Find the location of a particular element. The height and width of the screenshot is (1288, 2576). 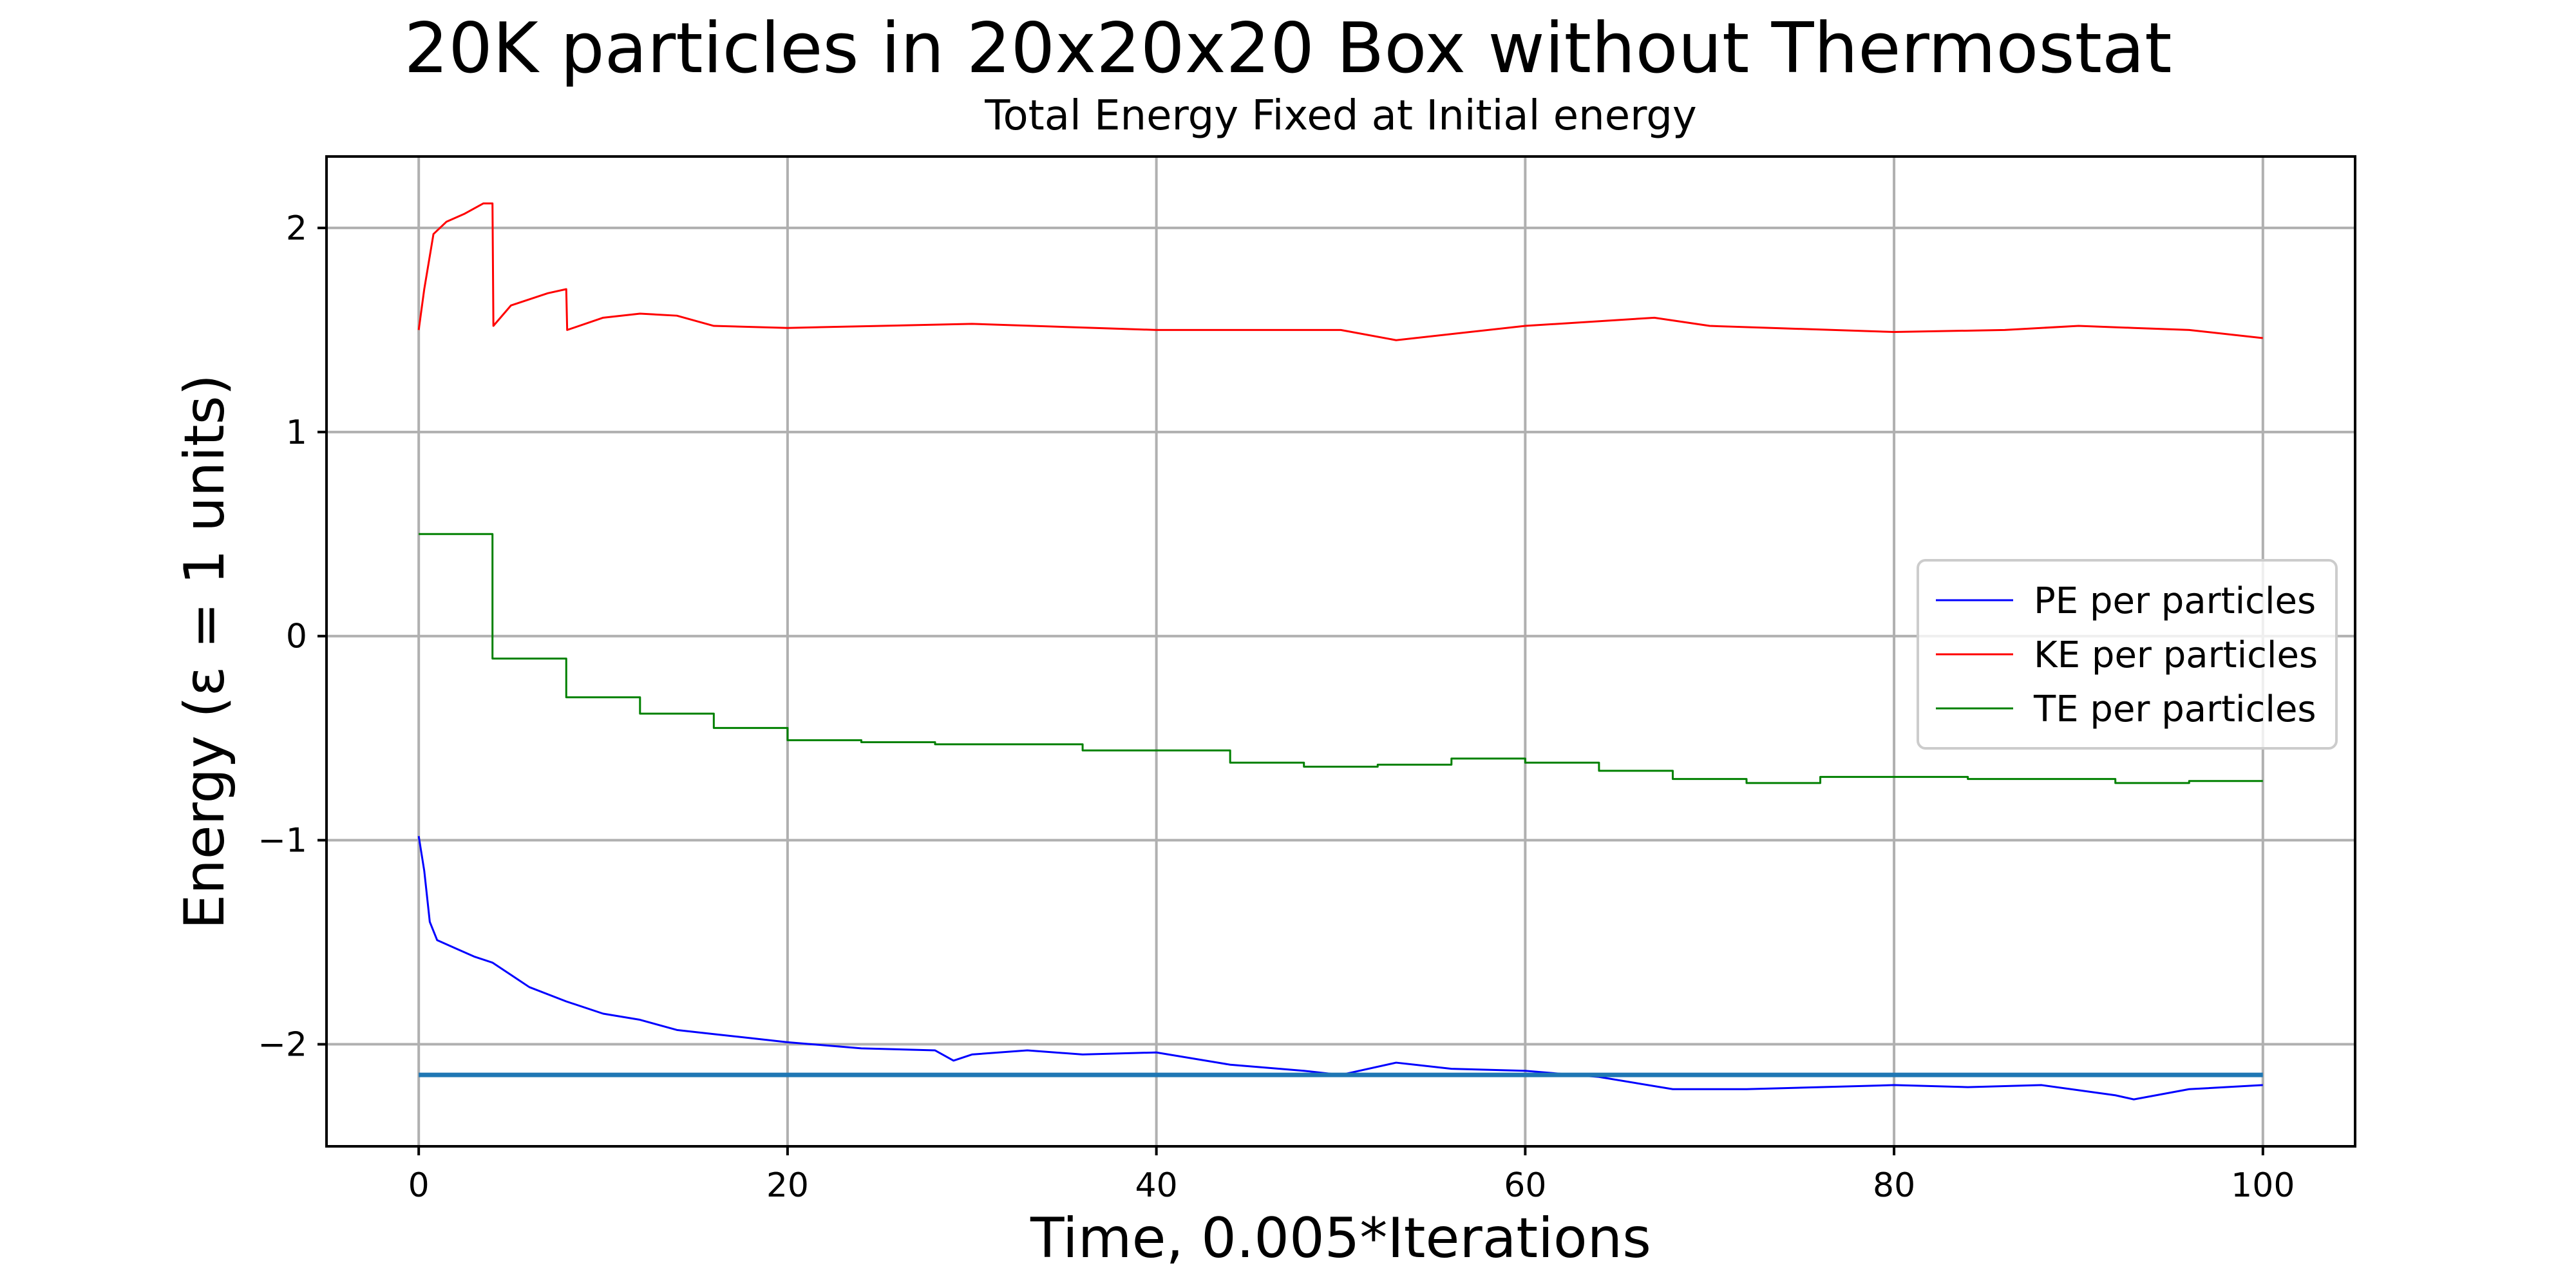

y-tick-label: 1 is located at coordinates (296, 432).